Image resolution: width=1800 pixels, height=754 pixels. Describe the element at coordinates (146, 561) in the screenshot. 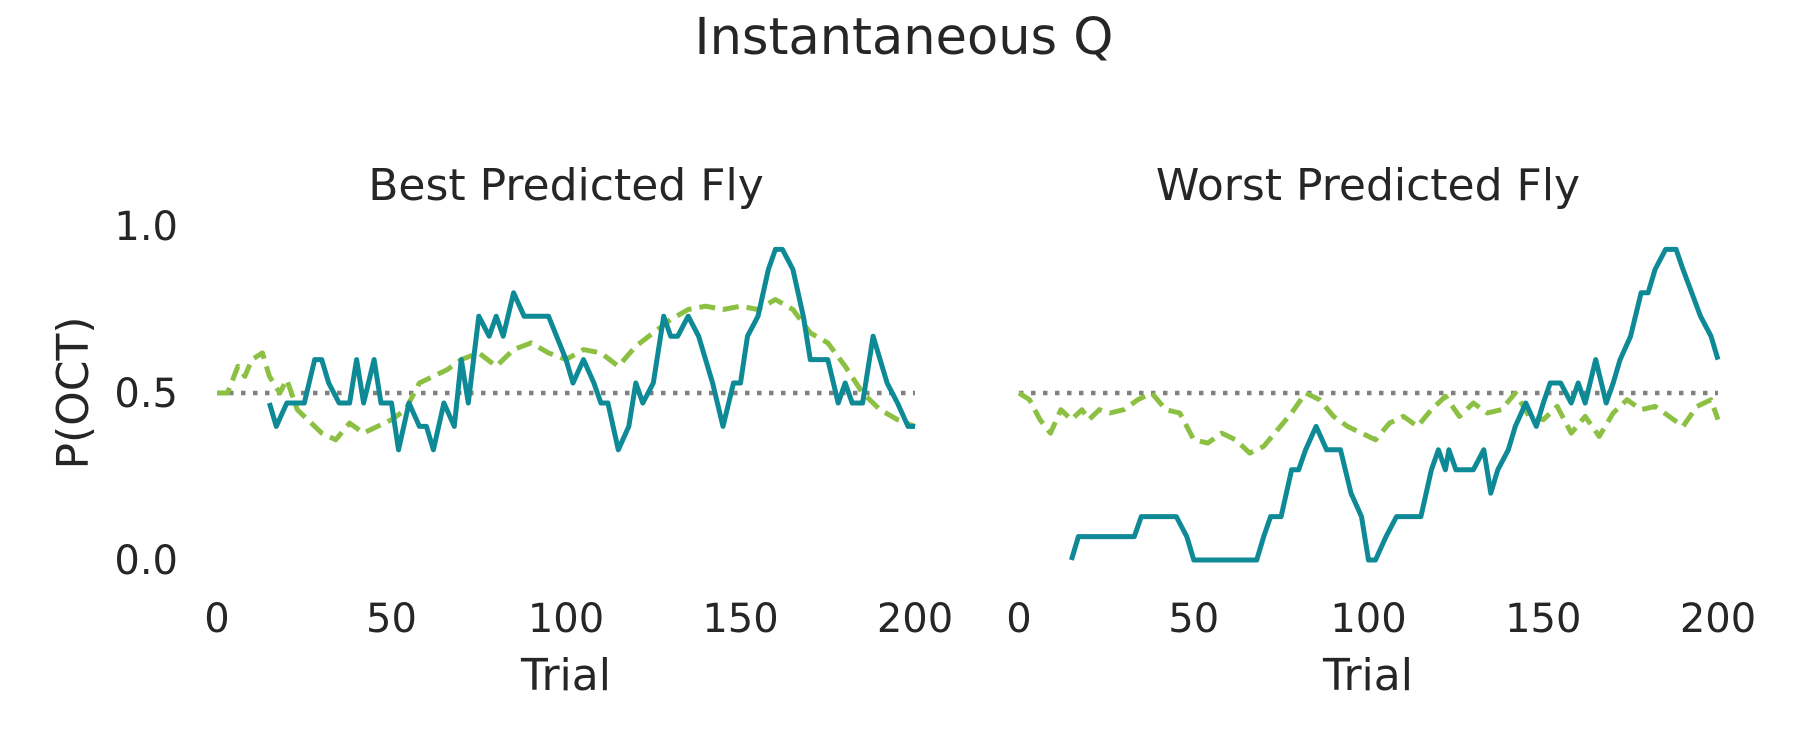

I see `y-tick-label: 0.0` at that location.